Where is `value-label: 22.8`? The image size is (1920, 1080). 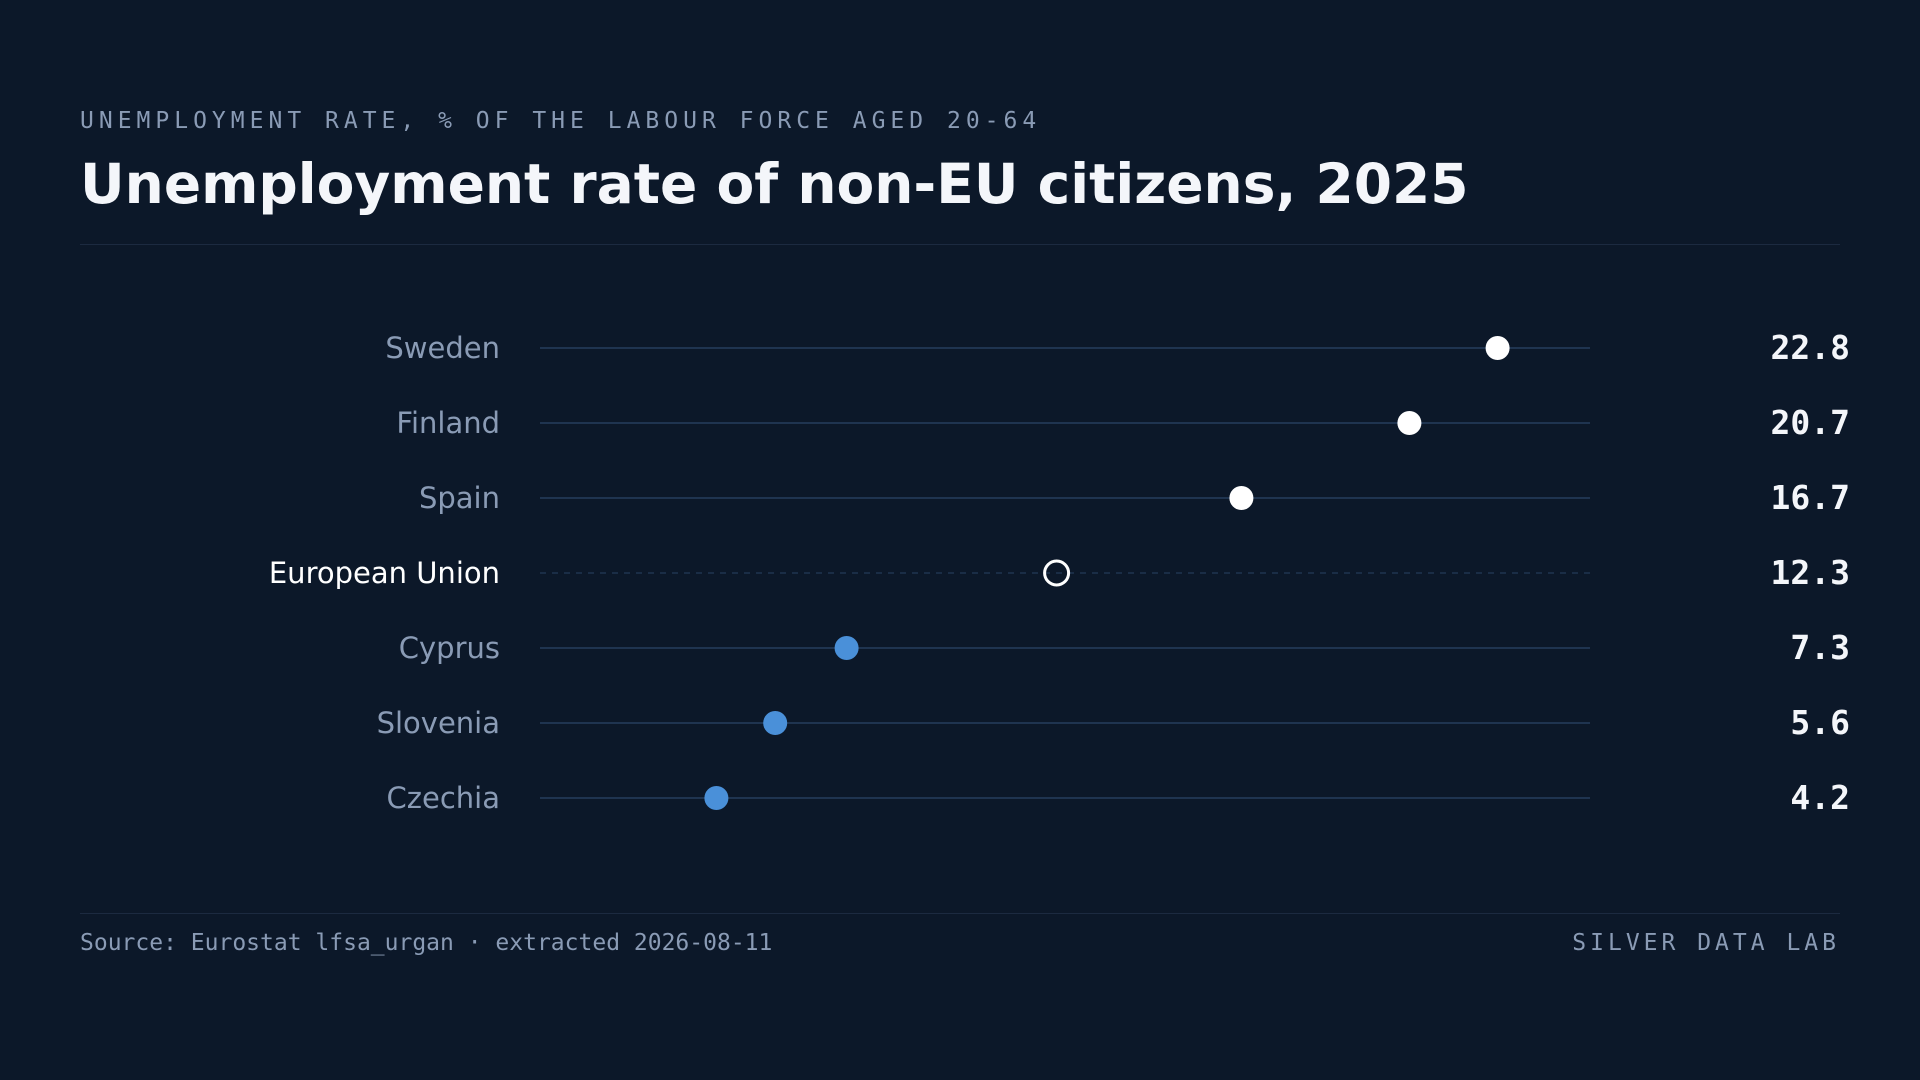
value-label: 22.8 is located at coordinates (1810, 347).